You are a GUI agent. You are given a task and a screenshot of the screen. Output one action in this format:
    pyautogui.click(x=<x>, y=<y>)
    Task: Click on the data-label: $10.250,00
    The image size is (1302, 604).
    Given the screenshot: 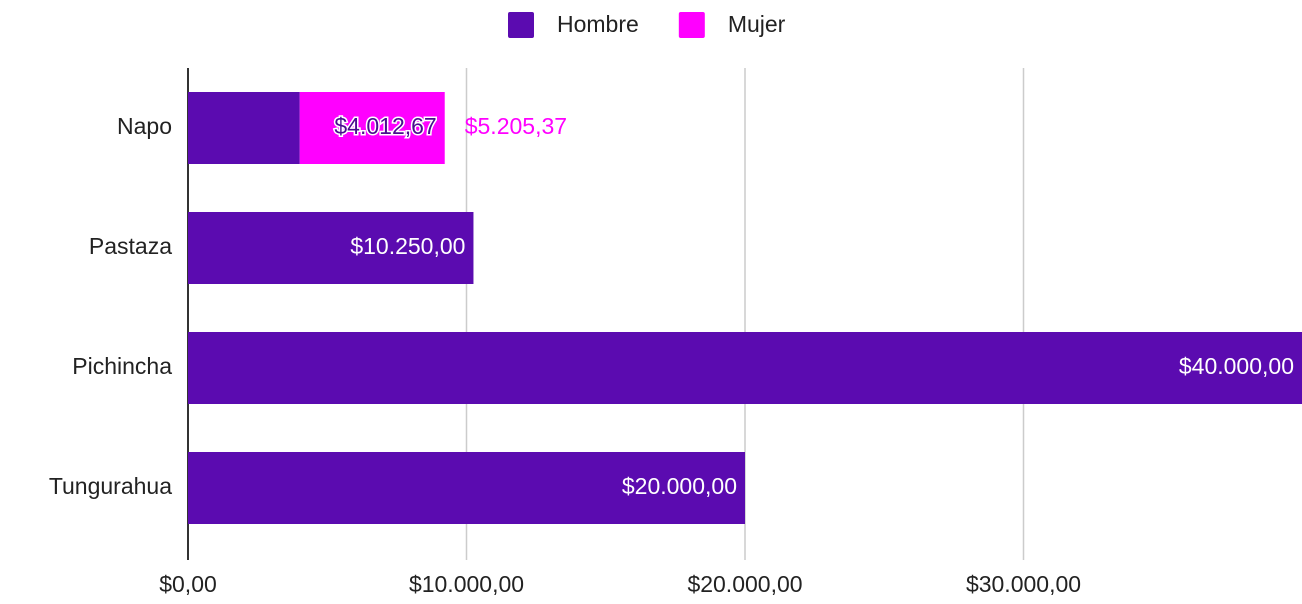 What is the action you would take?
    pyautogui.click(x=407, y=246)
    